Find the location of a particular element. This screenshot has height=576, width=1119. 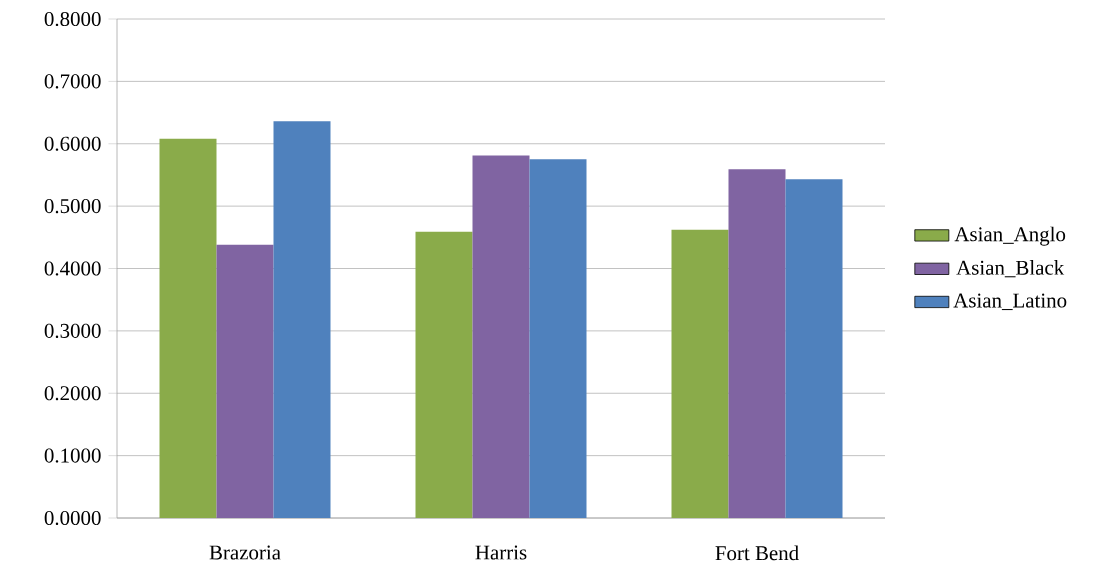

legend-label: Asian_Anglo is located at coordinates (1010, 236).